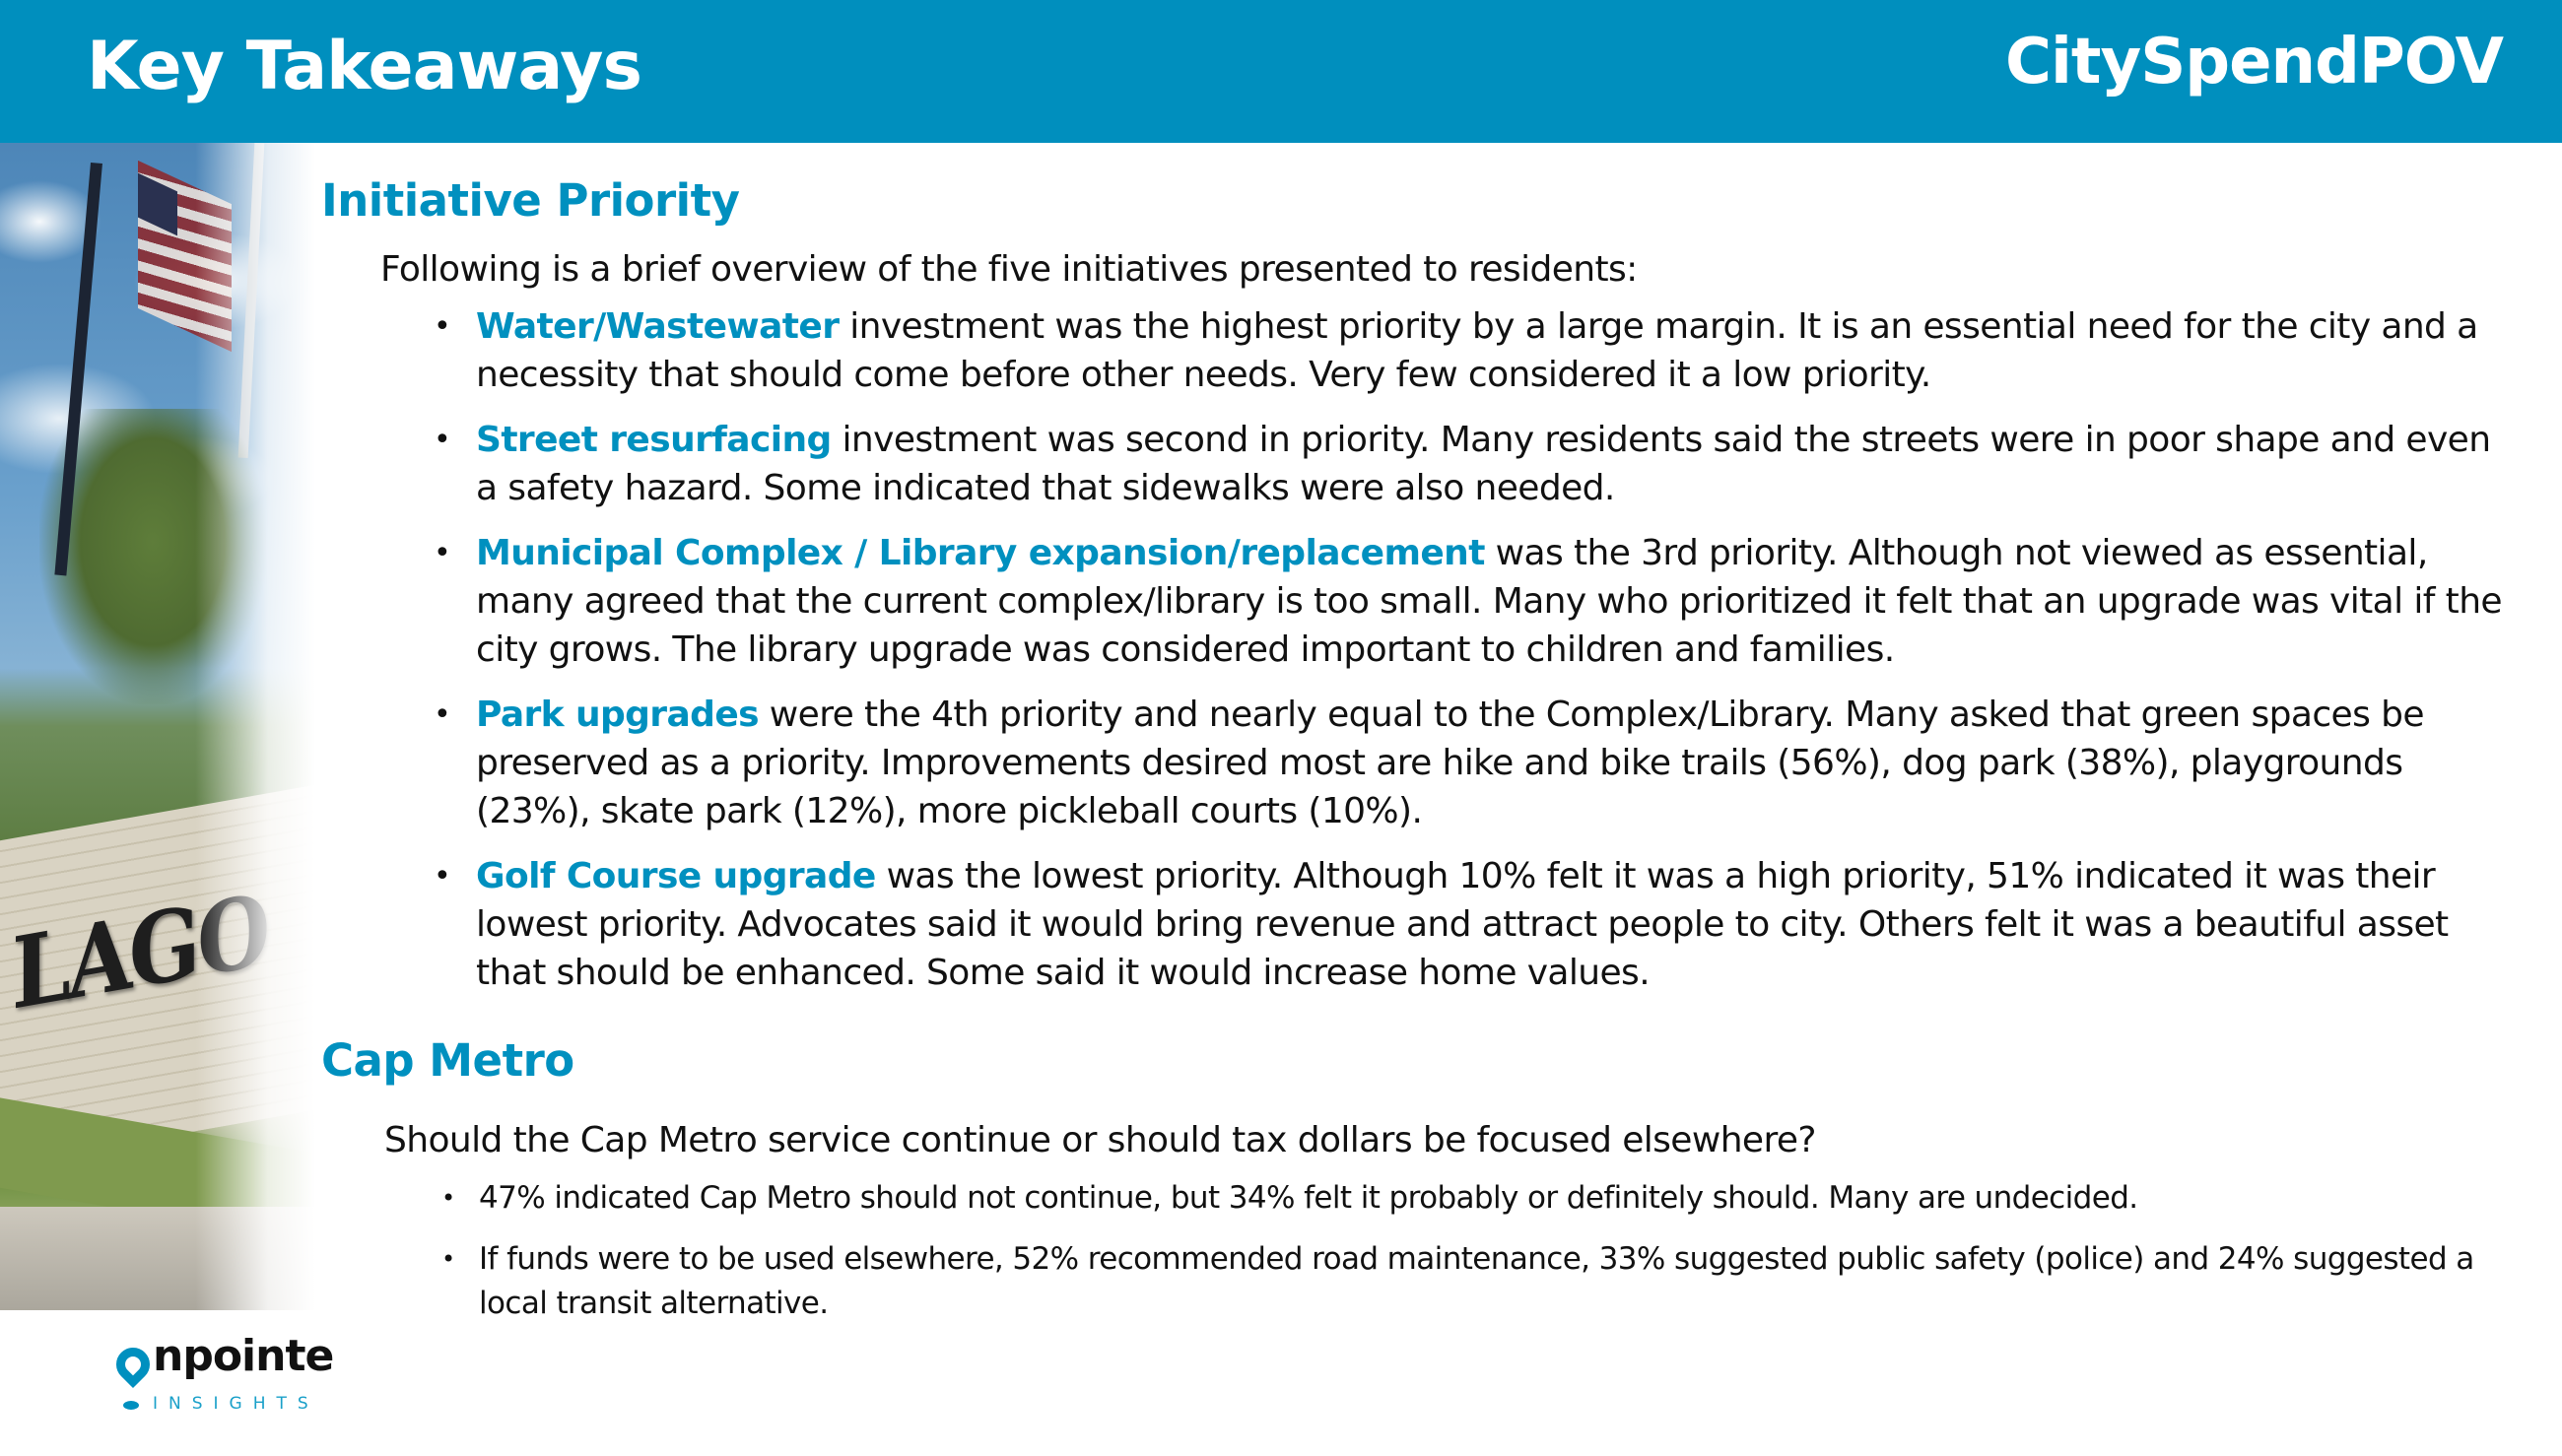 This screenshot has width=2562, height=1456. Describe the element at coordinates (654, 440) in the screenshot. I see `initiative-name: Street resurfacing` at that location.